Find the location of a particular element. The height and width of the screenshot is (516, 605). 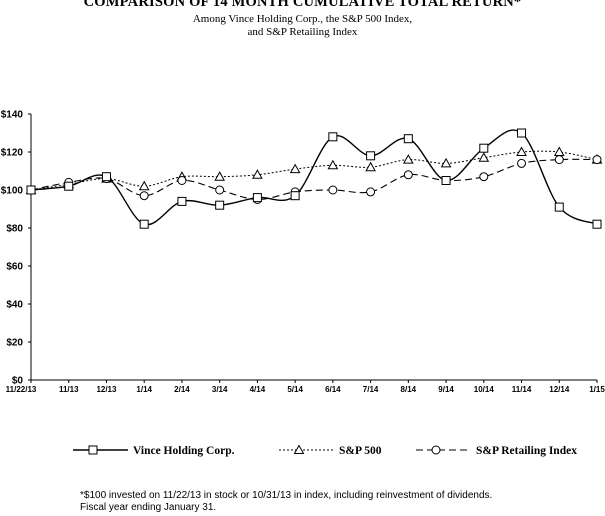

y-axis-ticks: $0 $20 $40 $60 $80 $100 $120 $140 is located at coordinates (16, 248).